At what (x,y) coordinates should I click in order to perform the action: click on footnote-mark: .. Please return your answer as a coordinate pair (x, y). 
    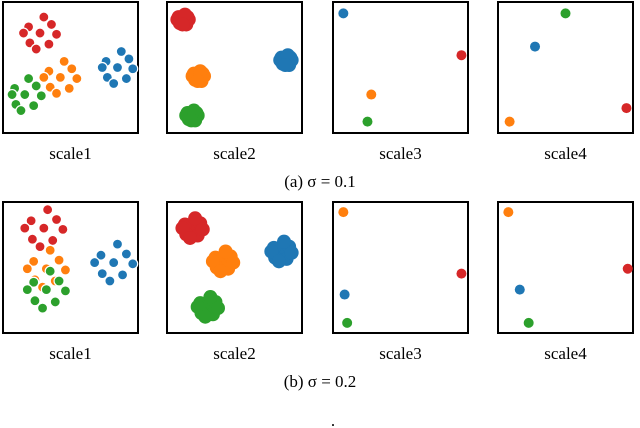
    Looking at the image, I should click on (333, 419).